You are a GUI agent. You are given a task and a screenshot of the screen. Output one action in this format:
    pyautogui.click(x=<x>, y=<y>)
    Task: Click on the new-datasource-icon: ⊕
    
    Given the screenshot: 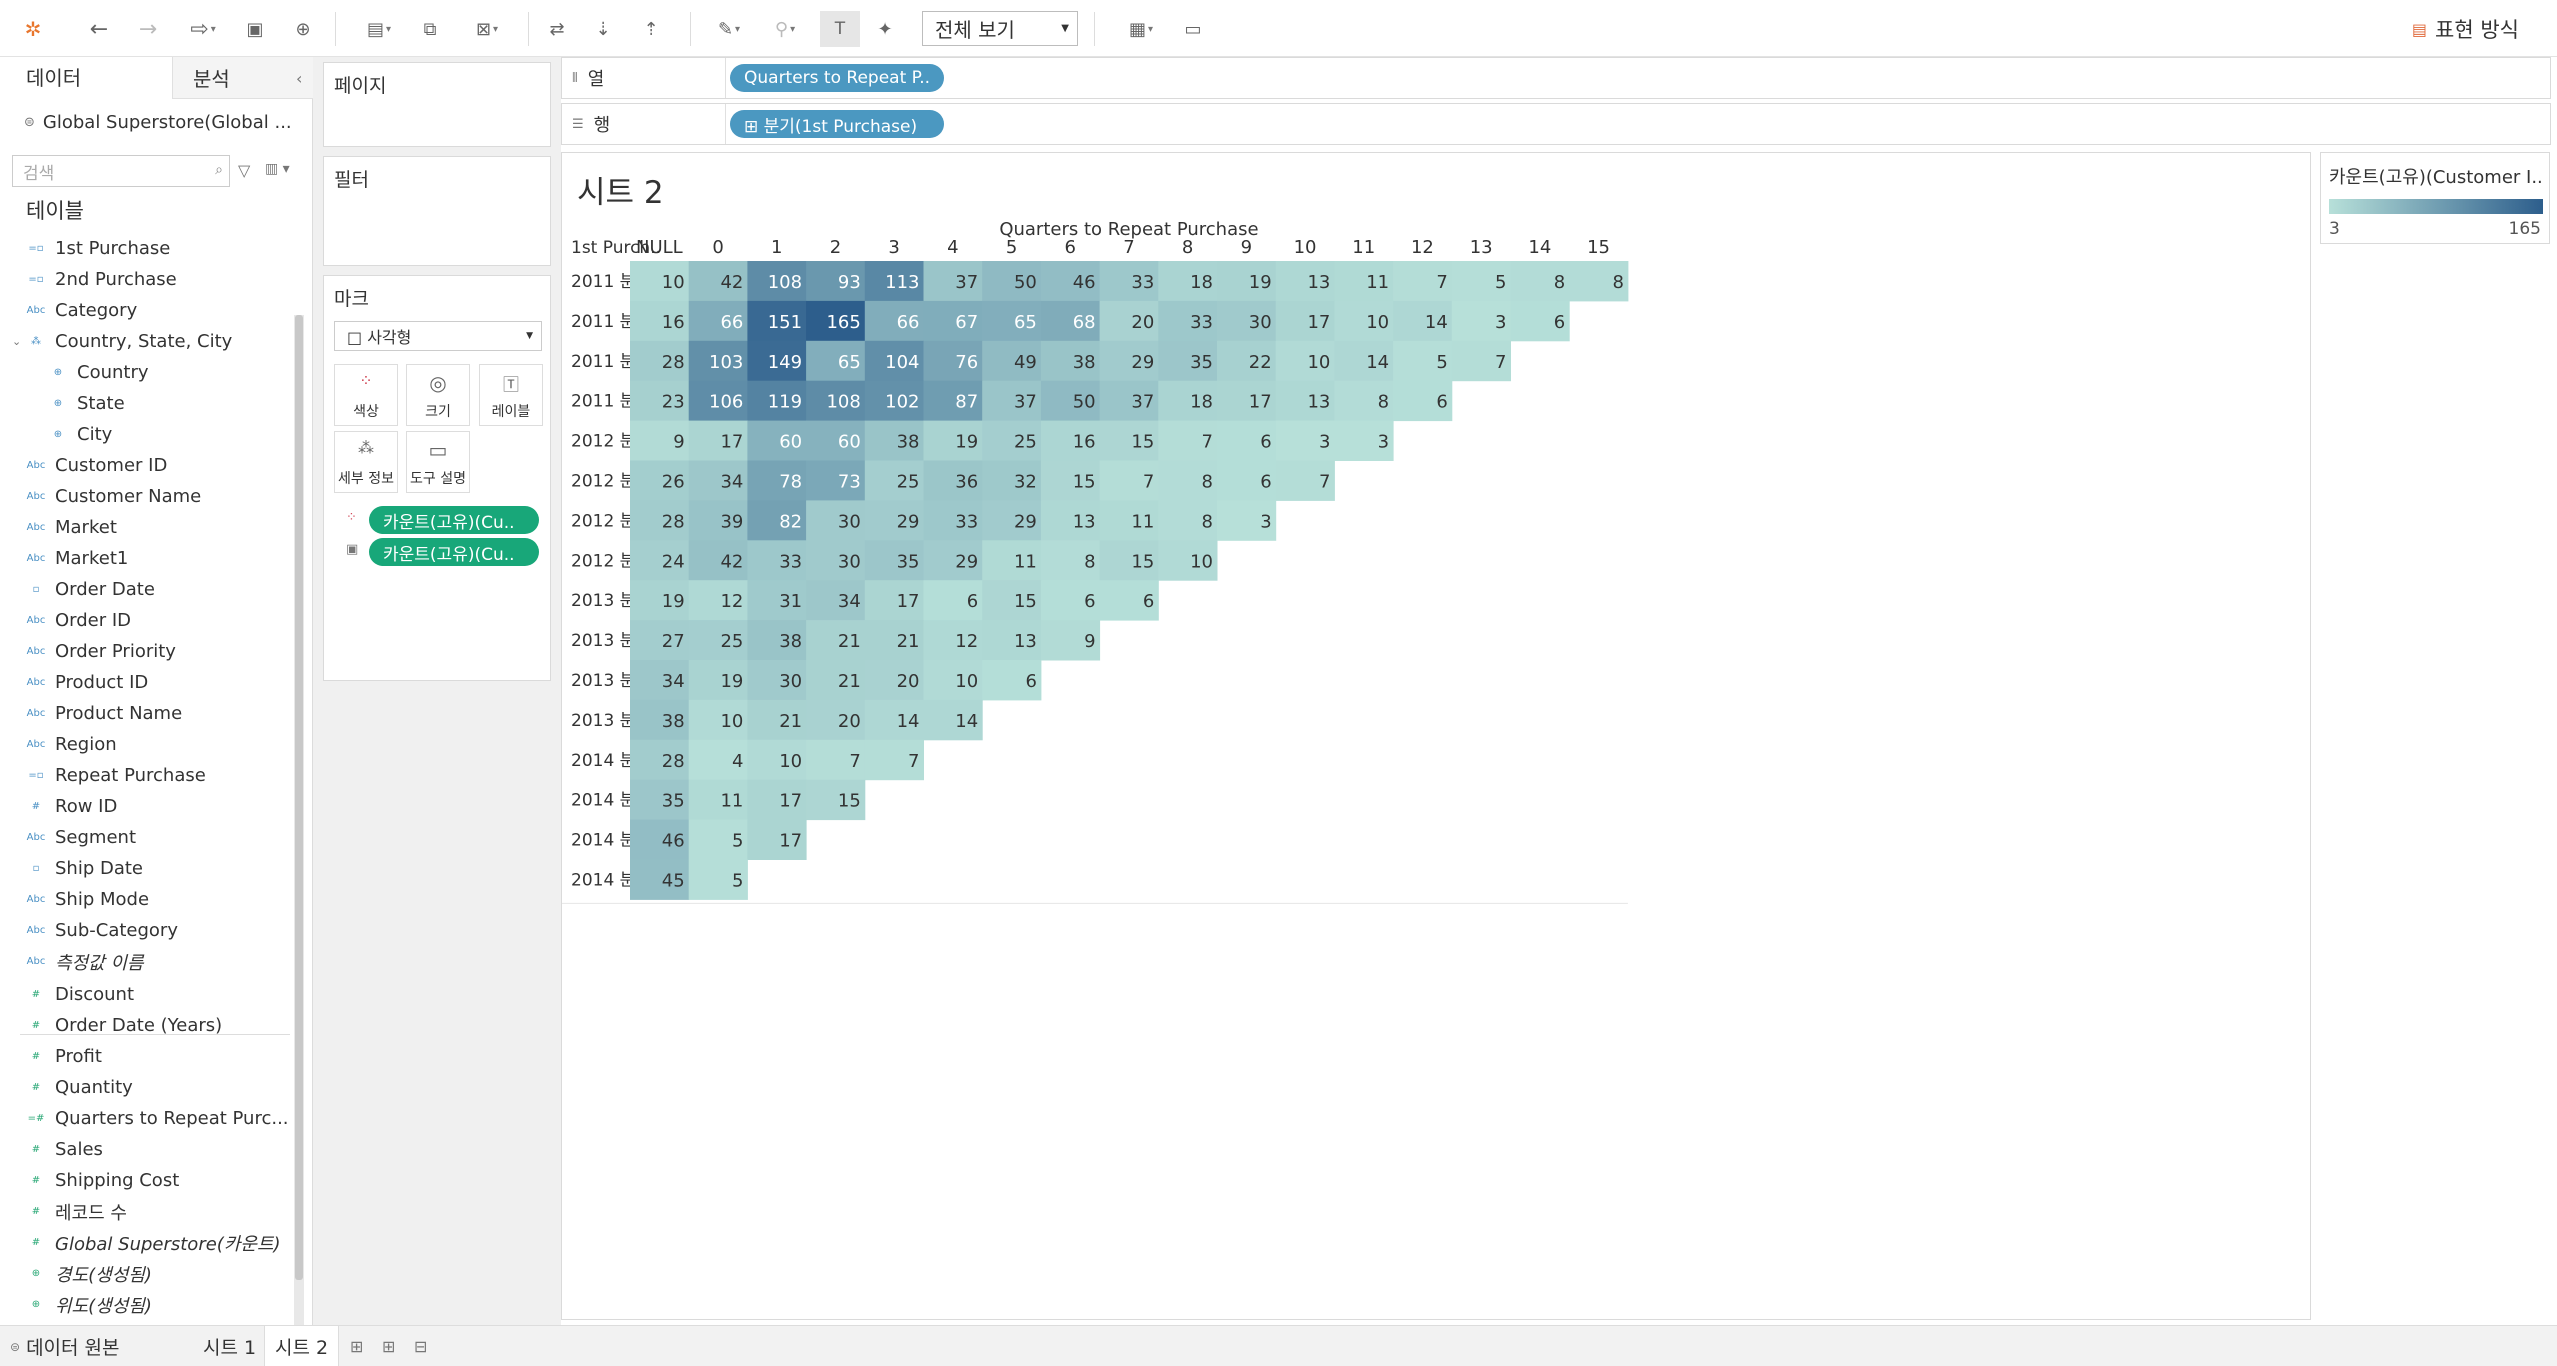 What is the action you would take?
    pyautogui.click(x=303, y=29)
    